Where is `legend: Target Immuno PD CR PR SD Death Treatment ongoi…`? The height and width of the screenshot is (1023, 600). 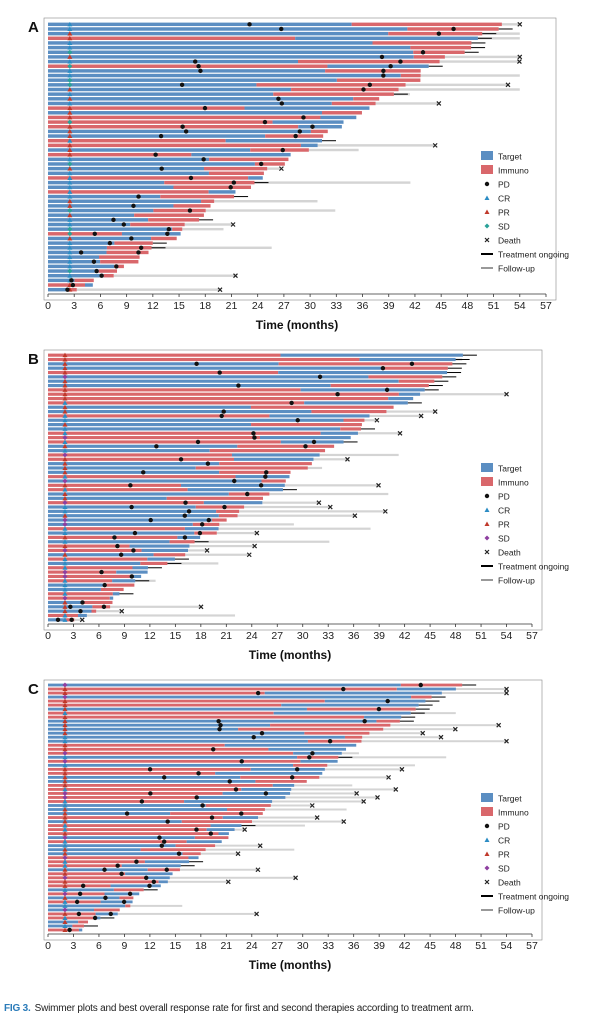 legend: Target Immuno PD CR PR SD Death Treatment ongoi… is located at coordinates (525, 524).